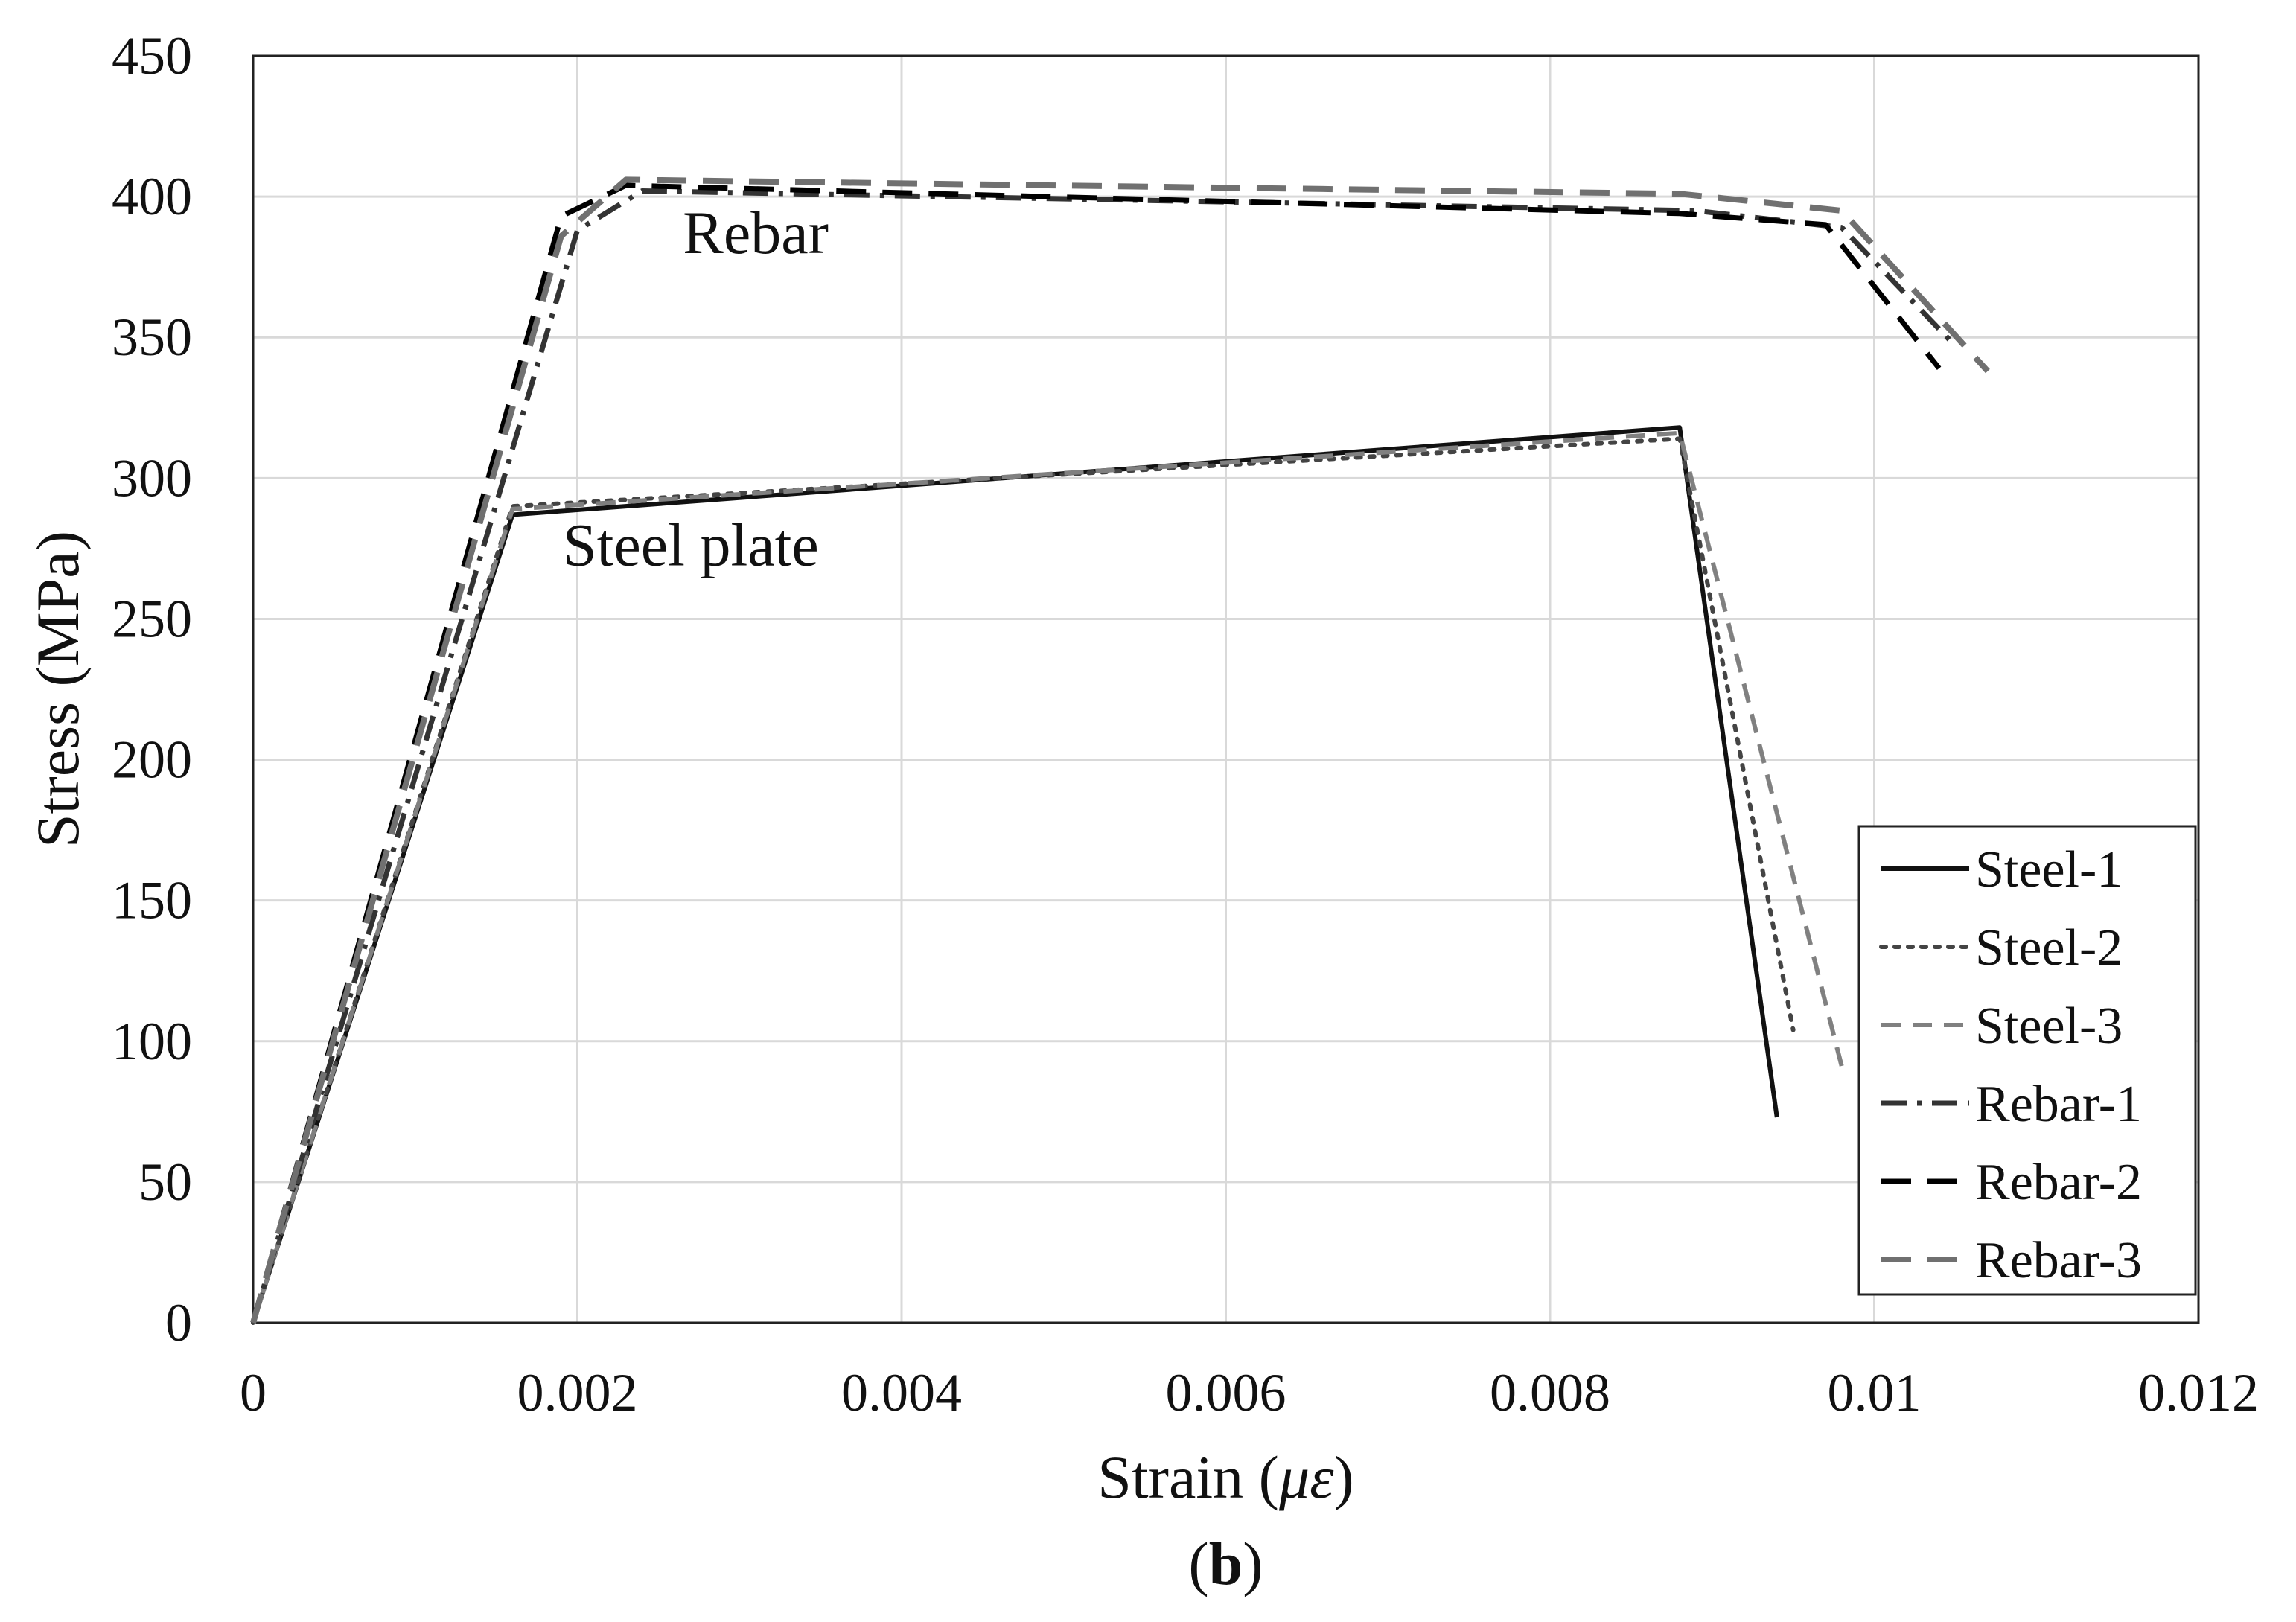 This screenshot has width=2296, height=1622. Describe the element at coordinates (577, 1393) in the screenshot. I see `x-tick-label: 0.002` at that location.